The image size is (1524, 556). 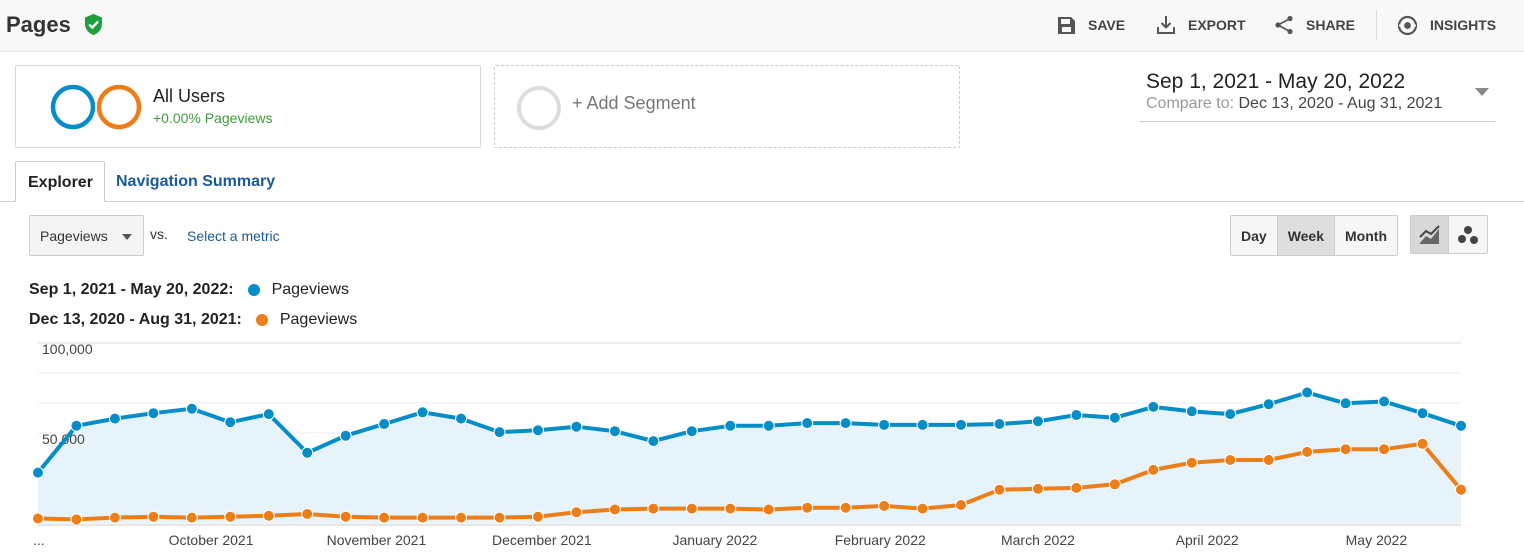 What do you see at coordinates (131, 289) in the screenshot?
I see `legend-current-range: Sep 1, 2021 - May 20, 2022:` at bounding box center [131, 289].